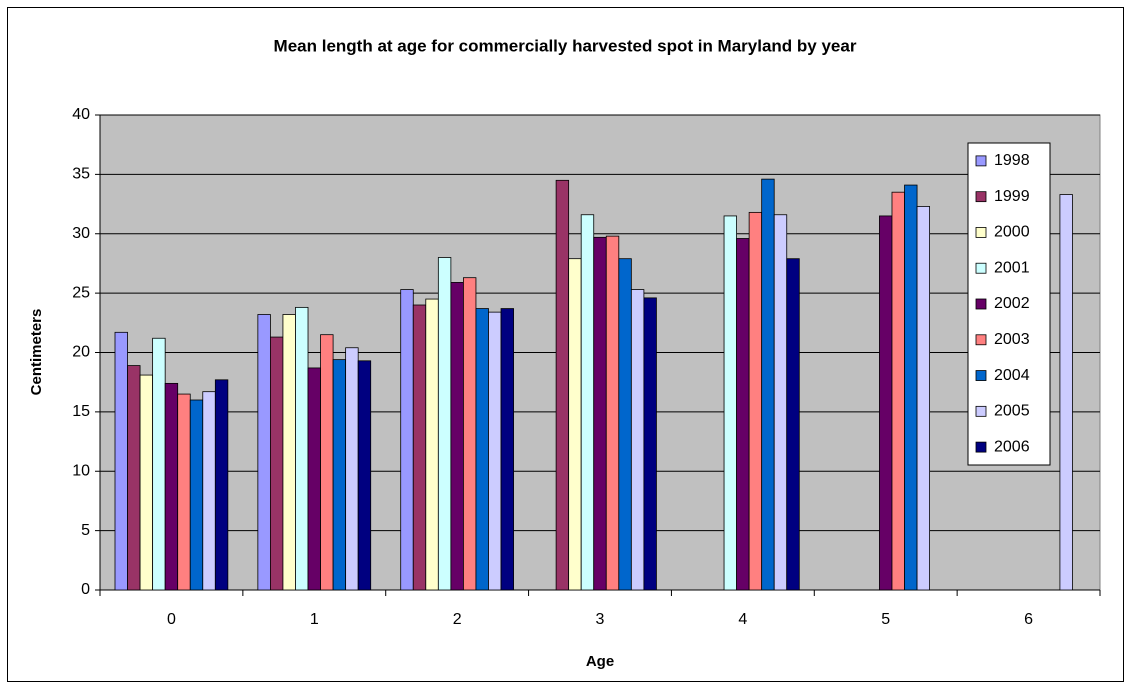 This screenshot has height=694, width=1131. Describe the element at coordinates (1012, 303) in the screenshot. I see `legend-label: 2002` at that location.